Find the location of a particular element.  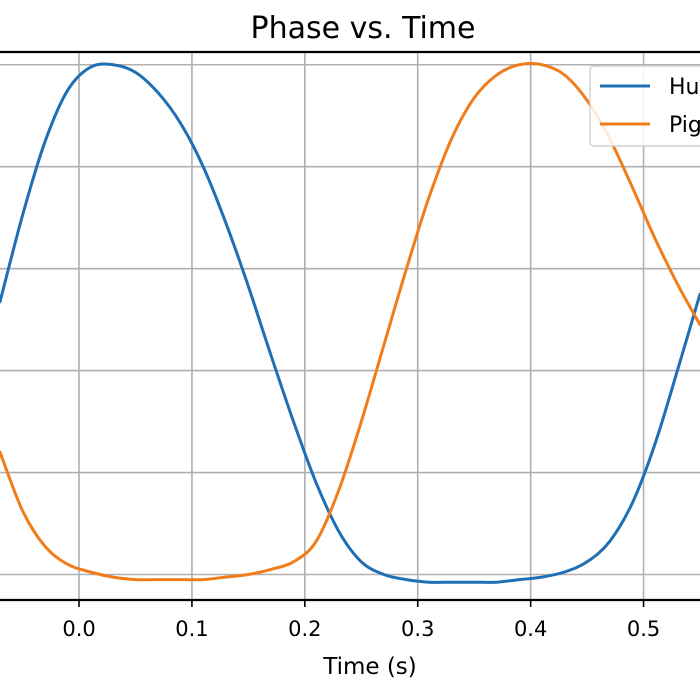

x-axis-label: Time (s) is located at coordinates (369, 667).